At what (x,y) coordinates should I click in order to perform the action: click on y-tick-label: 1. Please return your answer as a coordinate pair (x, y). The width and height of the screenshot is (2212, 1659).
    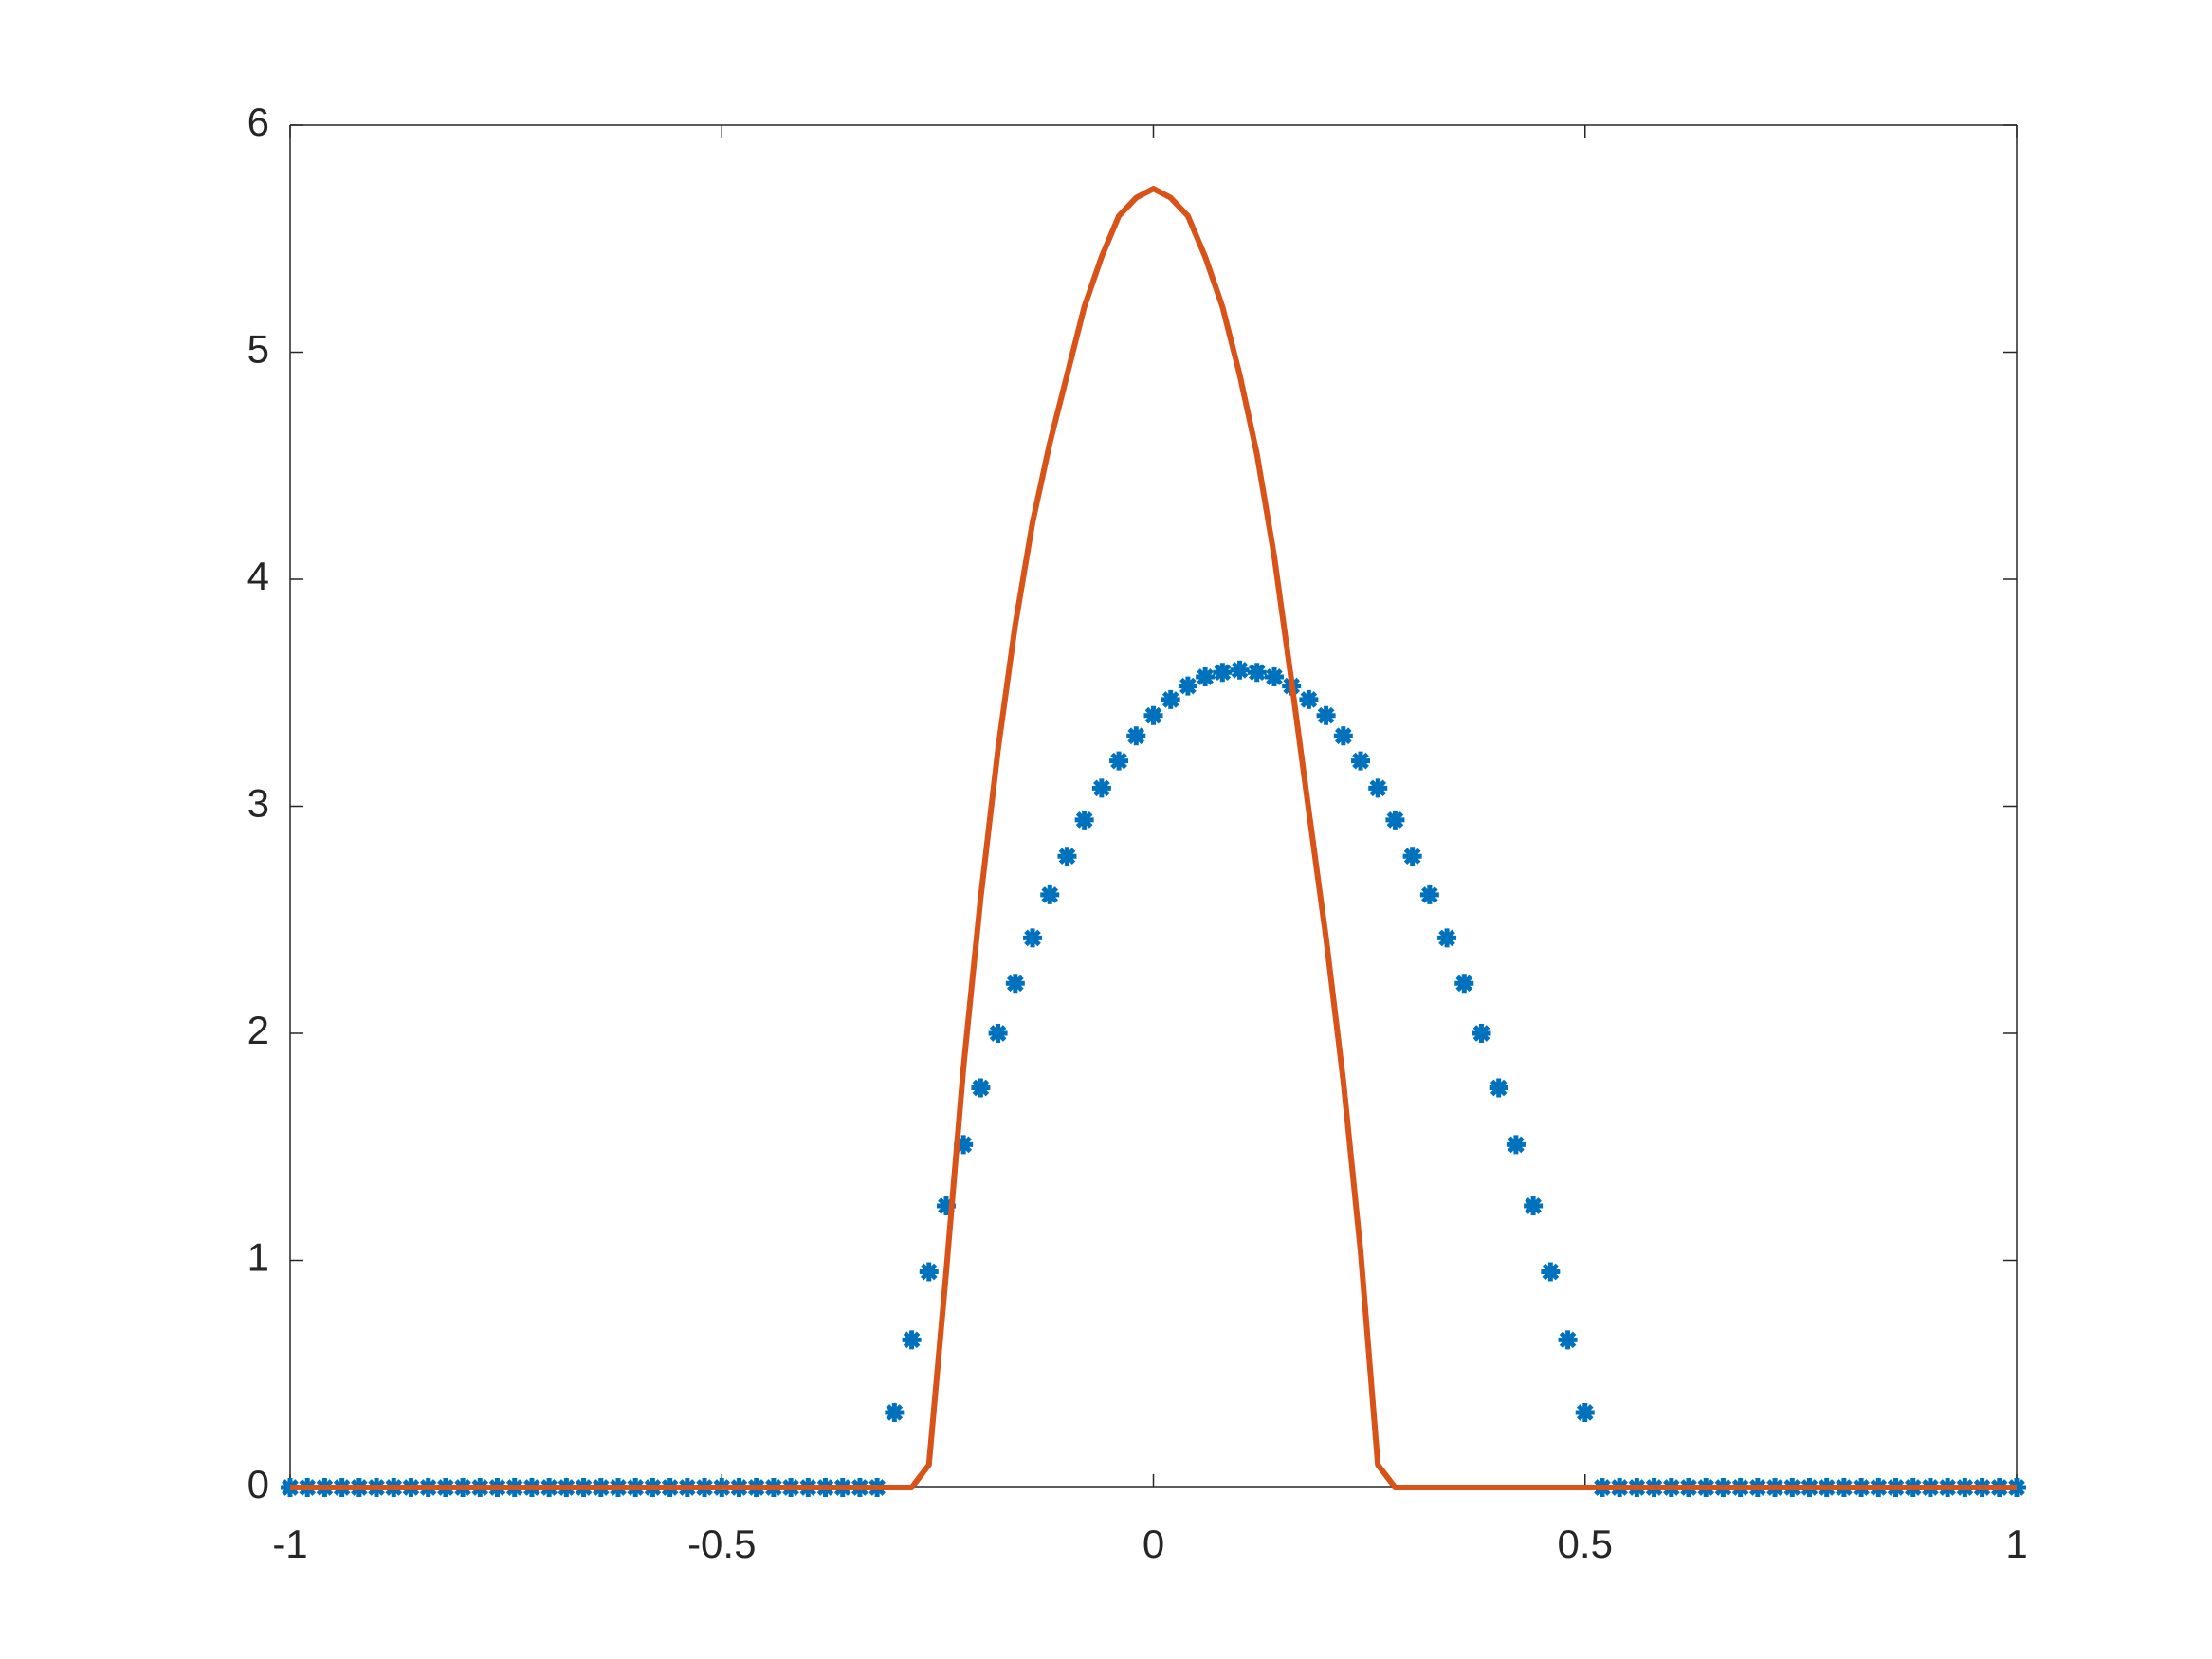
    Looking at the image, I should click on (258, 1257).